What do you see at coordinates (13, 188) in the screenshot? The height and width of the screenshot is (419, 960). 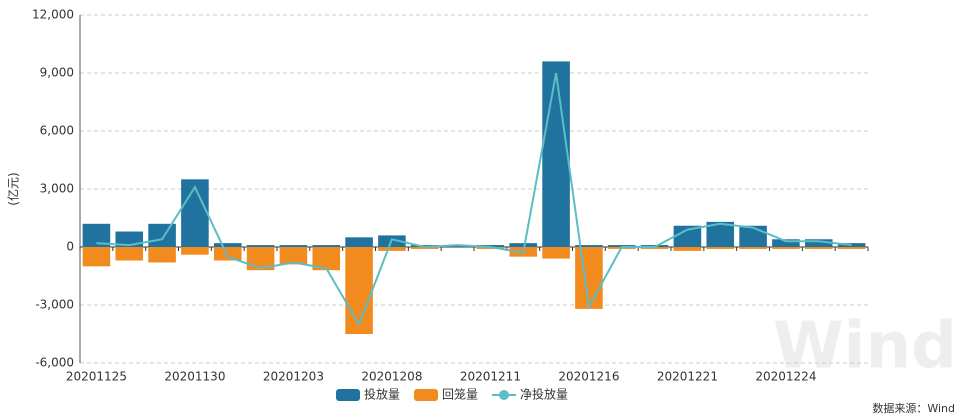 I see `y-axis-label: (亿元)` at bounding box center [13, 188].